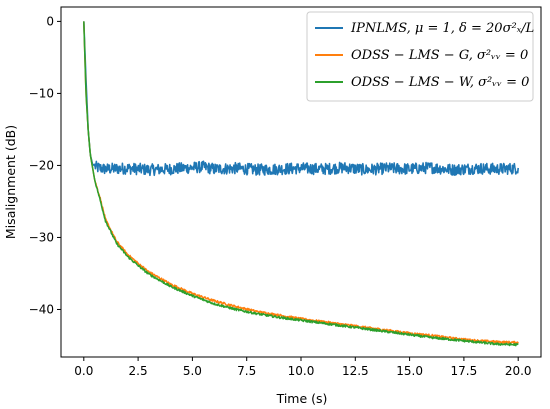  I want to click on y-tick-label: −10, so click(41, 93).